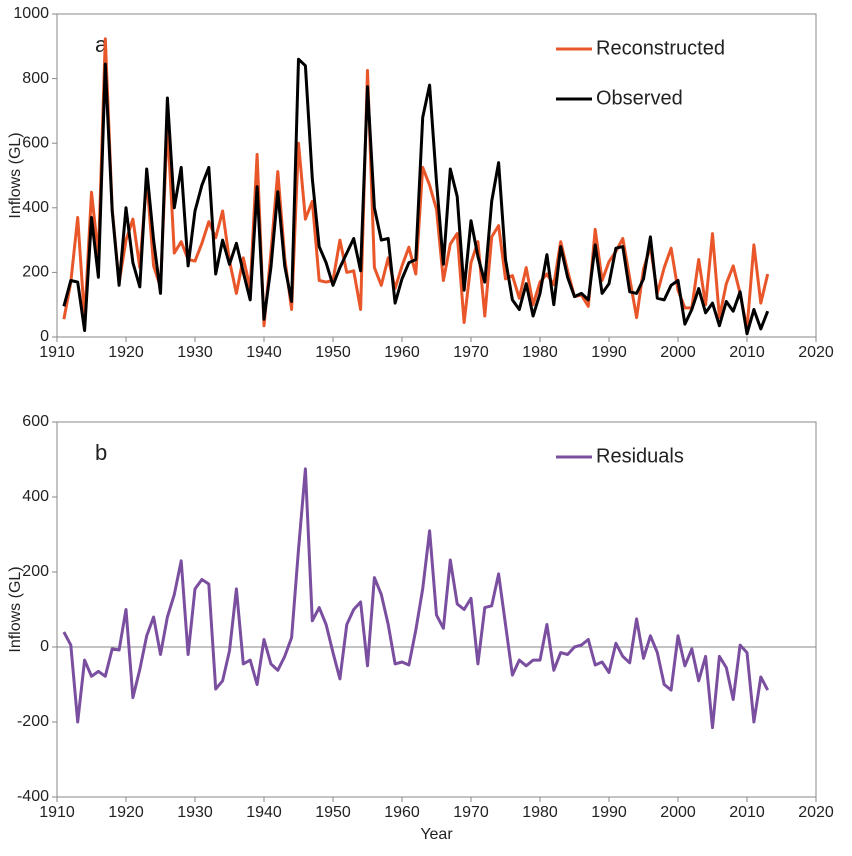  Describe the element at coordinates (660, 48) in the screenshot. I see `legend-label: Reconstructed` at that location.